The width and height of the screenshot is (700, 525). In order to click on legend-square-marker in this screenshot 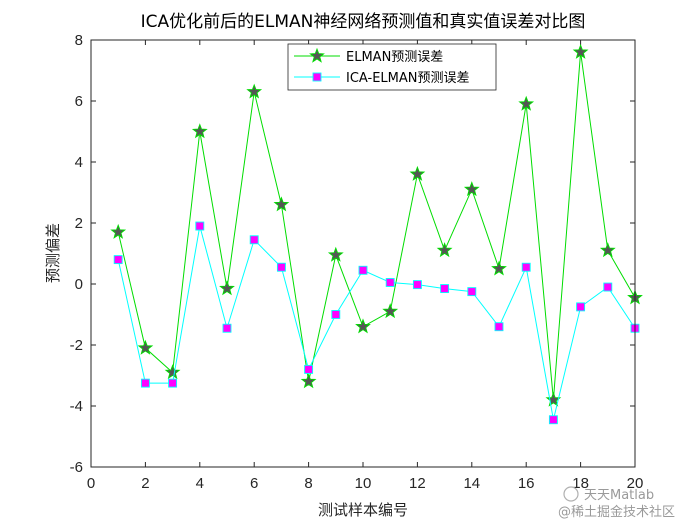, I will do `click(317, 77)`.